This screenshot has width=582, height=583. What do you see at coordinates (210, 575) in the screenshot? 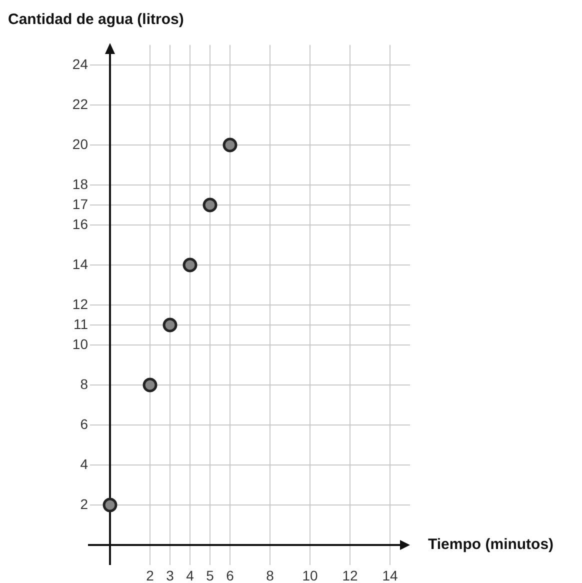
I see `x-tick-label: 5` at bounding box center [210, 575].